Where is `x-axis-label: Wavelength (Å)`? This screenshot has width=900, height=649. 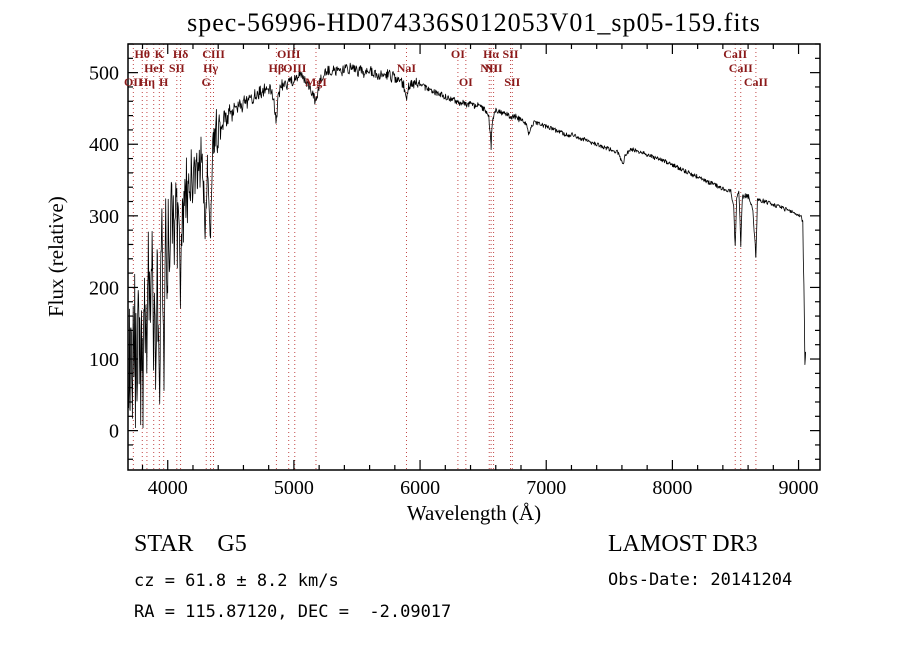 x-axis-label: Wavelength (Å) is located at coordinates (474, 513).